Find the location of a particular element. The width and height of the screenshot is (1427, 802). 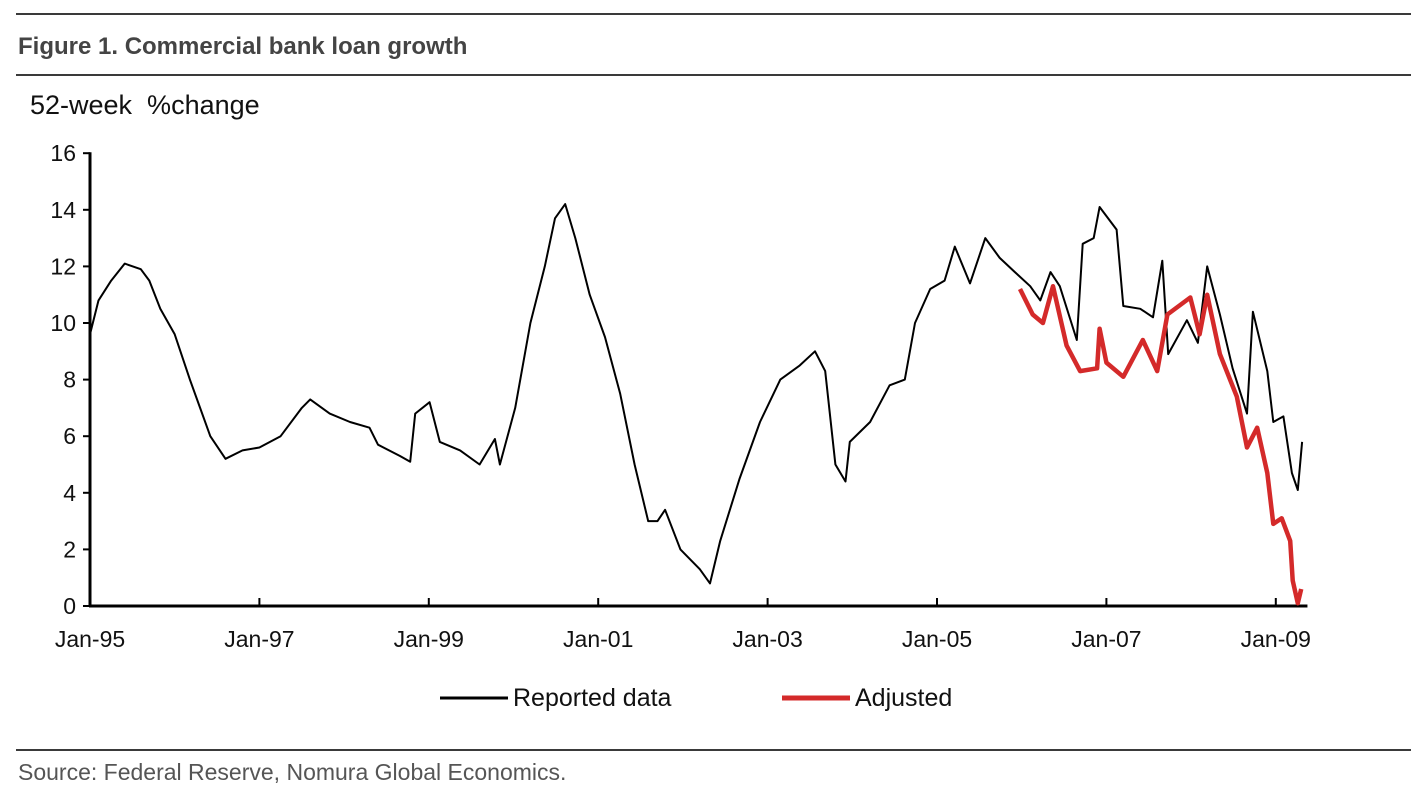

x-tick-label: Jan-97 is located at coordinates (259, 639).